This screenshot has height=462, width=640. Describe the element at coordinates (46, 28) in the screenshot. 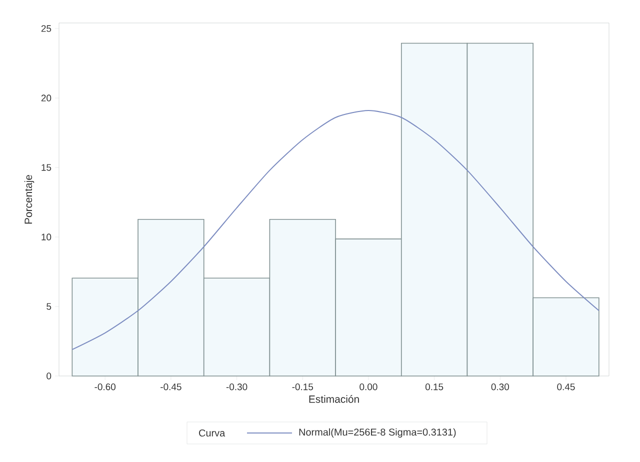

I see `y-tick-label: 25` at that location.